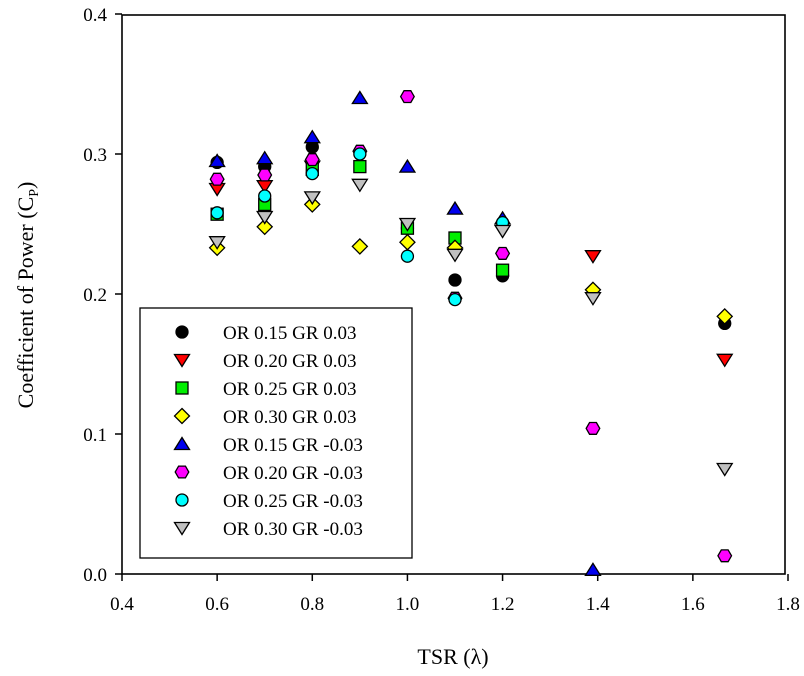 The width and height of the screenshot is (804, 676). What do you see at coordinates (25, 185) in the screenshot?
I see `y-axis-label-close: )` at bounding box center [25, 185].